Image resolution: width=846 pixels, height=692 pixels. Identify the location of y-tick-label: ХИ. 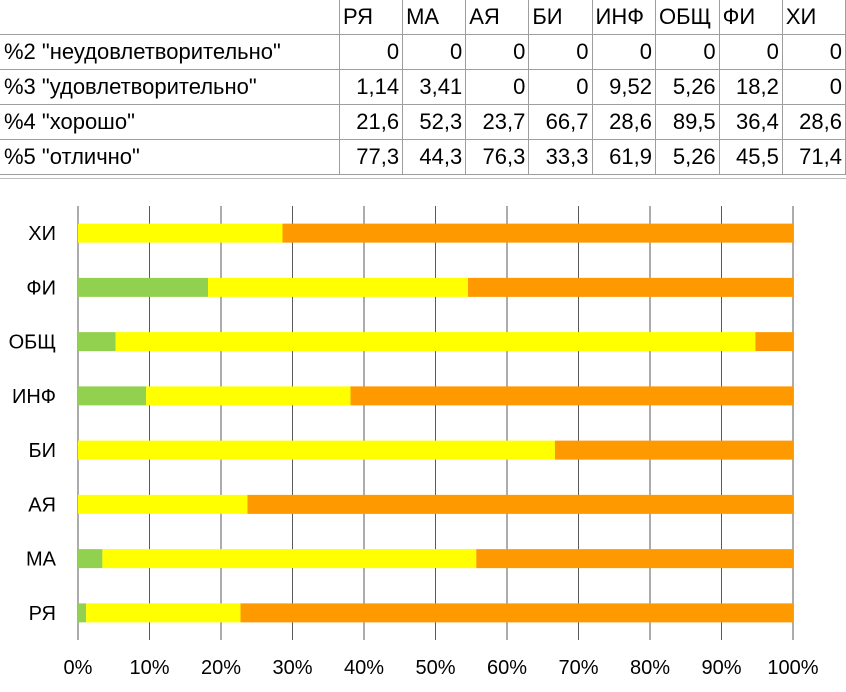
(42, 234).